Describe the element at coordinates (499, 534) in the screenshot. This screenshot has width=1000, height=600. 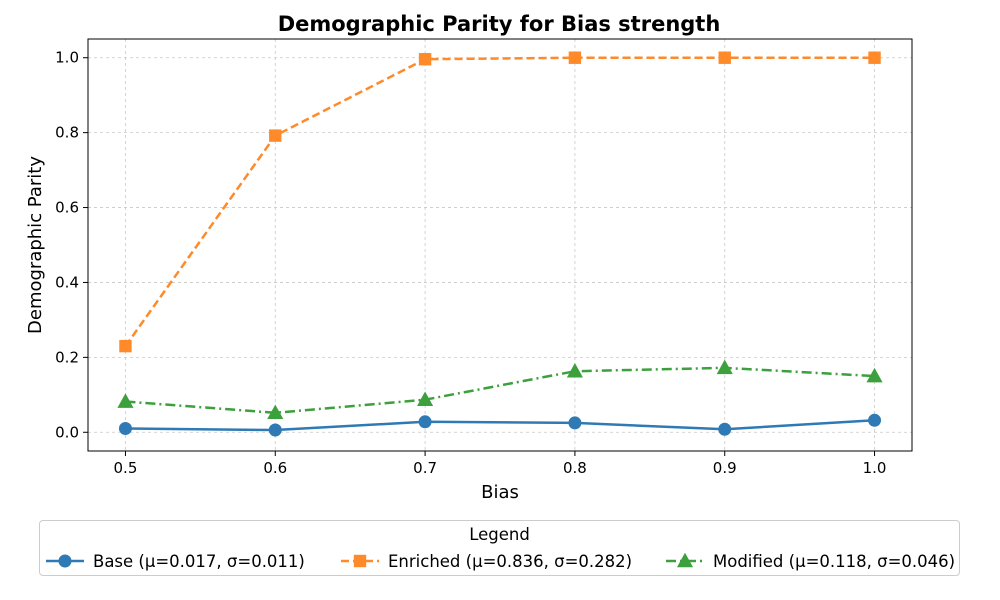
I see `legend-title: Legend` at that location.